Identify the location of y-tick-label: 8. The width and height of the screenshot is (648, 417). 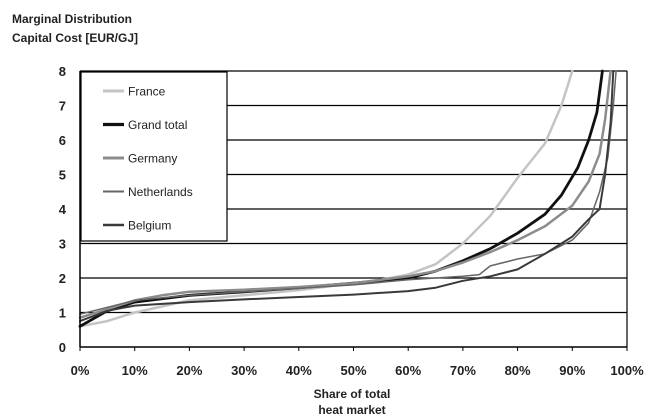
(62, 71).